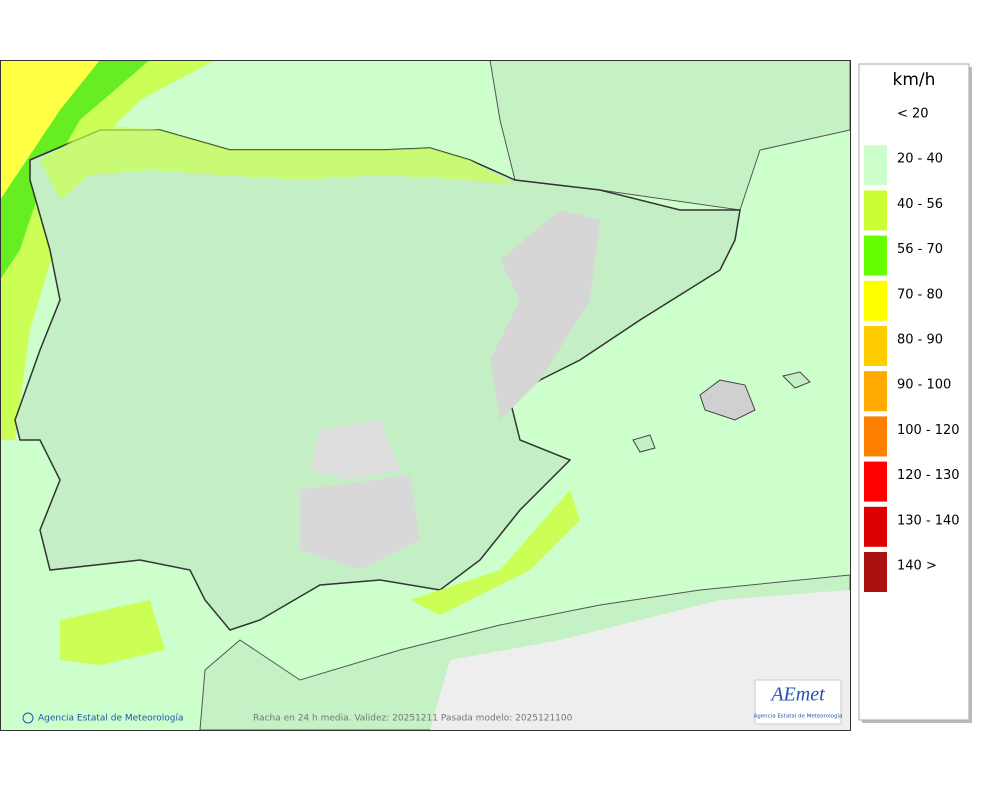  I want to click on legend-label: 20 - 40, so click(920, 159).